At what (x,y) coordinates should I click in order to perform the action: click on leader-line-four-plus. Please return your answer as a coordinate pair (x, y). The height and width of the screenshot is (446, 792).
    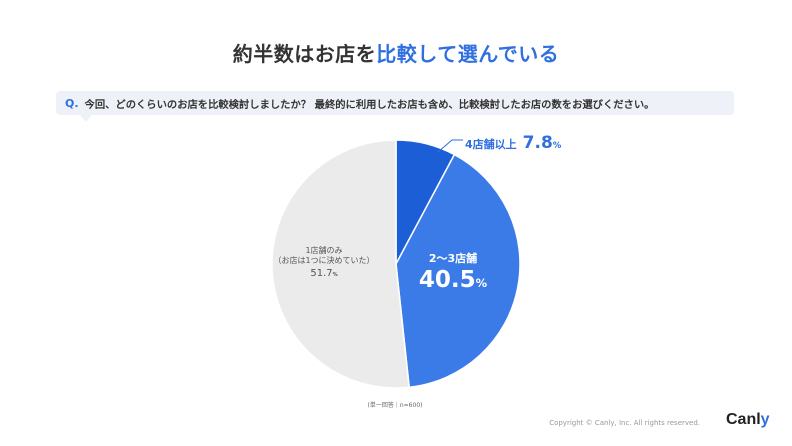
    Looking at the image, I should click on (450, 146).